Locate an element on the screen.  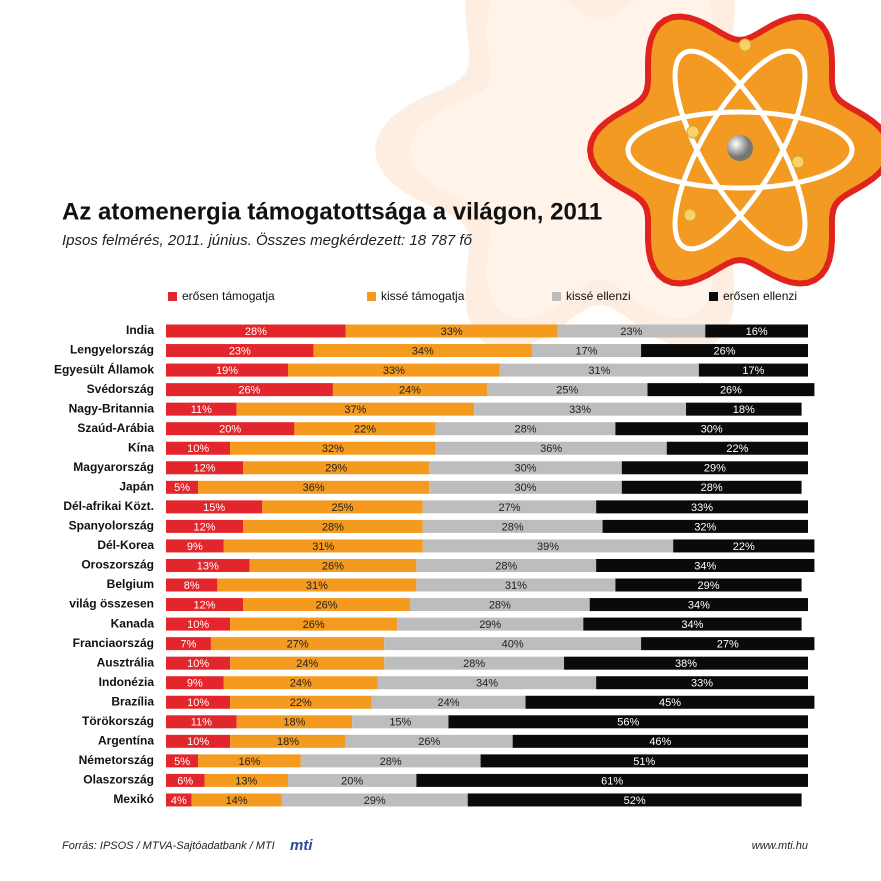
value-label: 9% is located at coordinates (195, 684).